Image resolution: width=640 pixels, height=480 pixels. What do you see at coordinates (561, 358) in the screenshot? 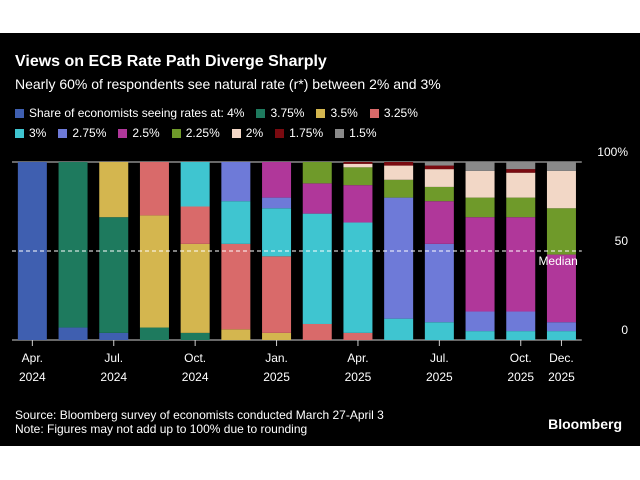
I see `x-tick-label: Dec.` at bounding box center [561, 358].